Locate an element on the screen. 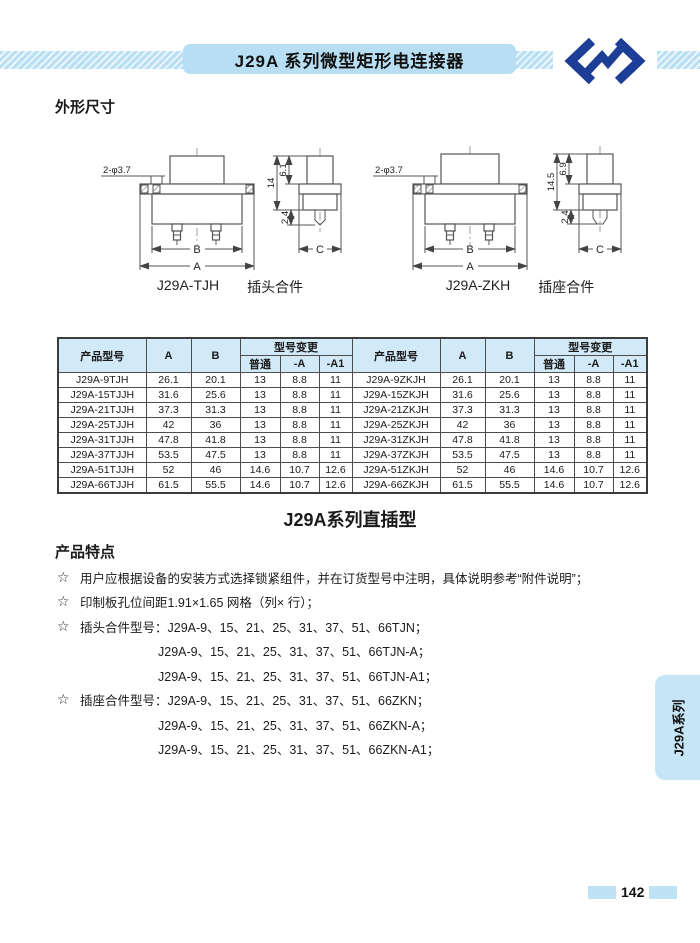 Image resolution: width=700 pixels, height=943 pixels. caption-plug-name: 插头合件 is located at coordinates (275, 287).